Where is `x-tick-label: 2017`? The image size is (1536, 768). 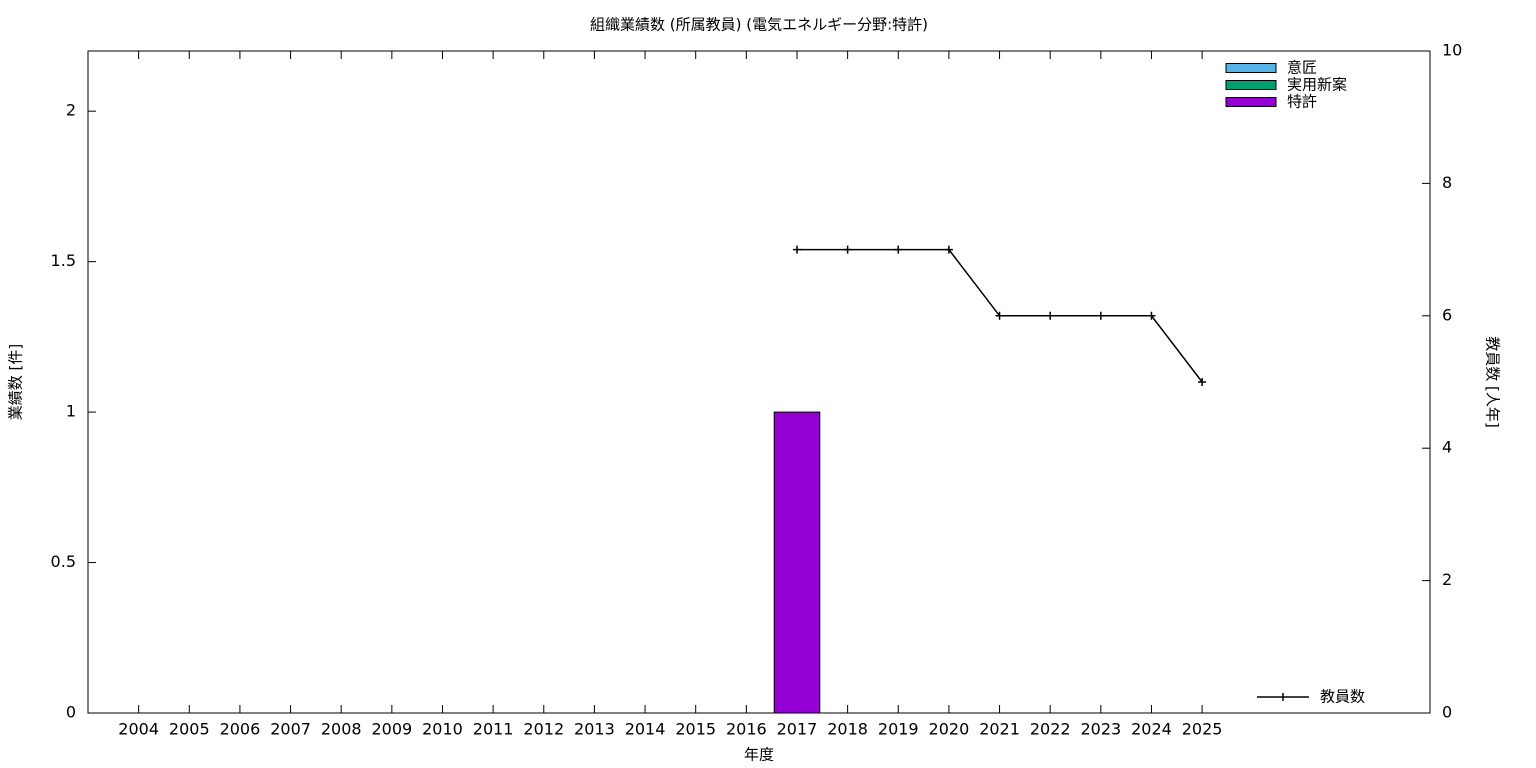
x-tick-label: 2017 is located at coordinates (797, 729).